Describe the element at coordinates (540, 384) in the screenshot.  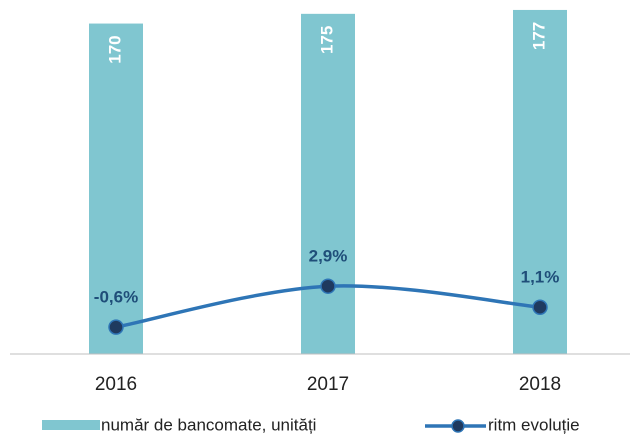
I see `x-tick-label: 2018` at that location.